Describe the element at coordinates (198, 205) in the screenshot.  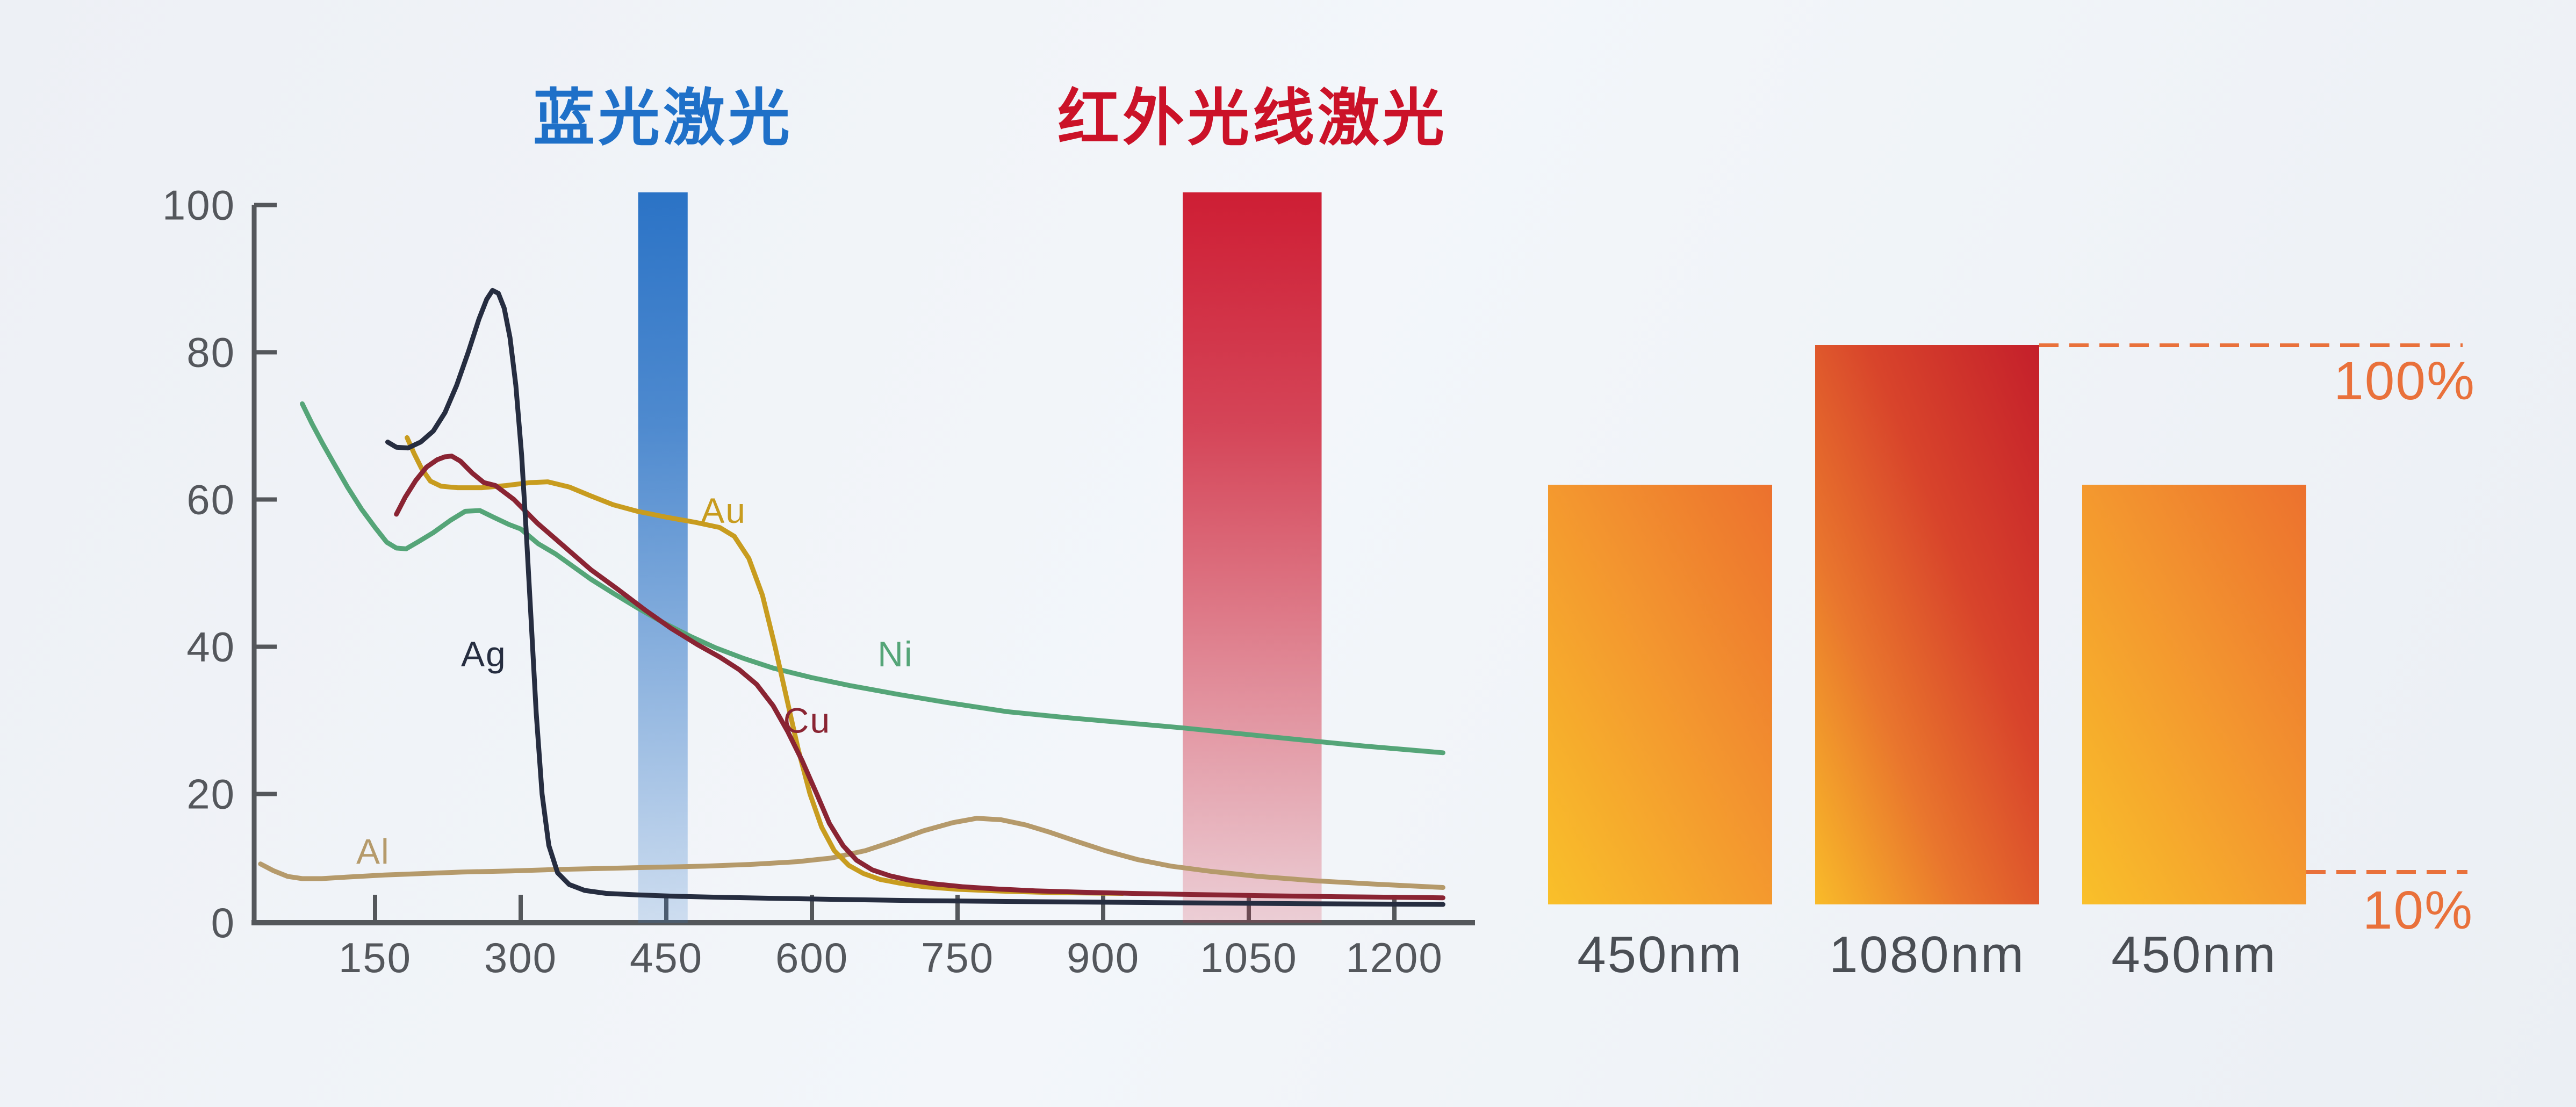
I see `y-tick-label: 100` at that location.